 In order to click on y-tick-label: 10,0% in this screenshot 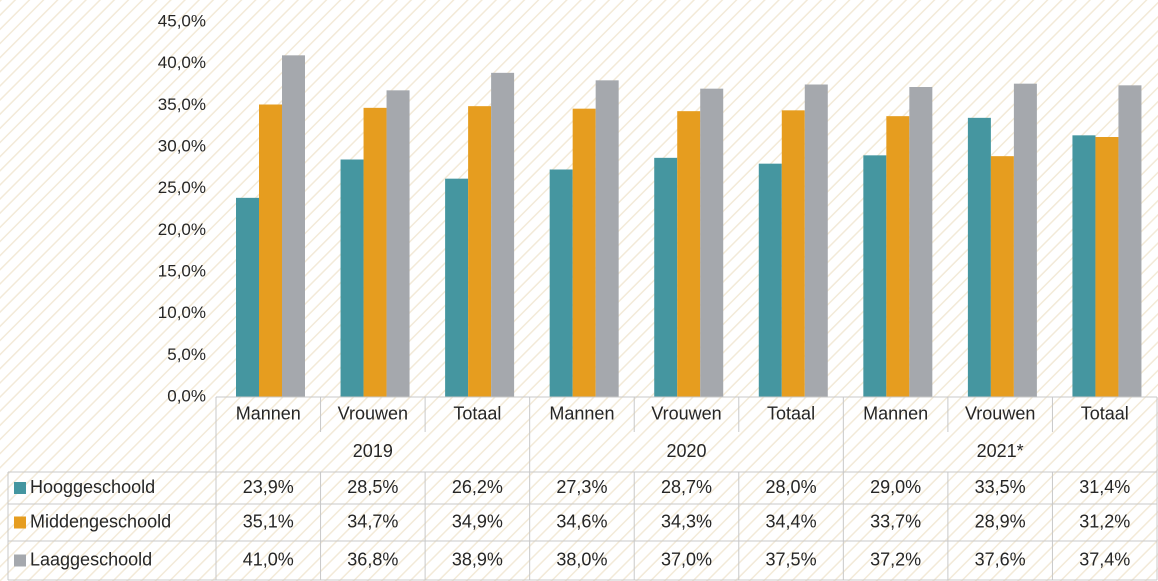, I will do `click(182, 312)`.